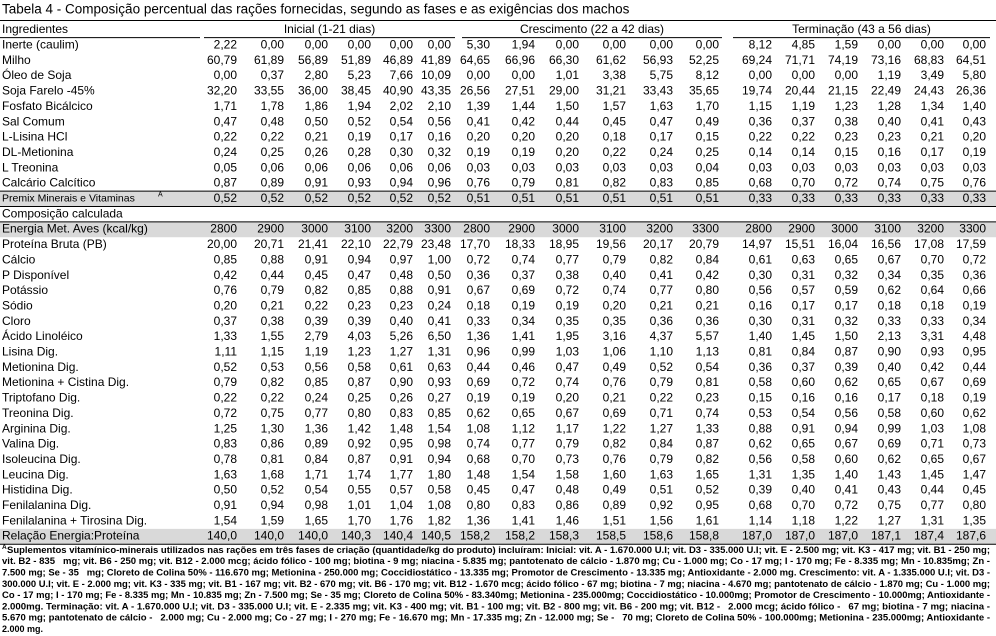  I want to click on cell-value: 1,36, so click(317, 428).